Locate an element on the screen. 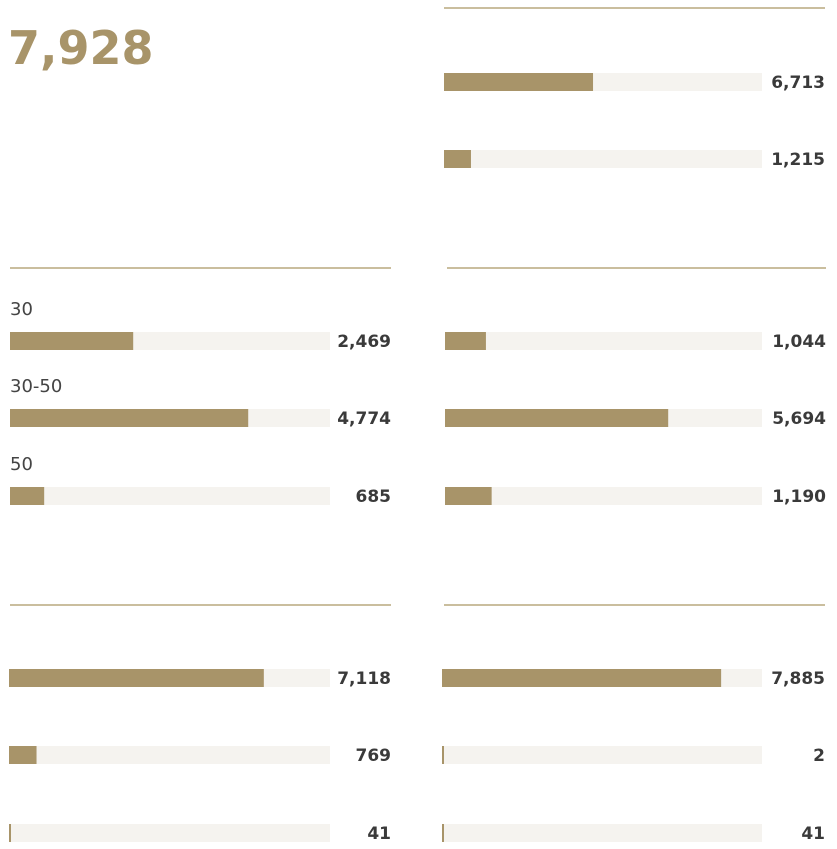 The width and height of the screenshot is (837, 849). bar-value: 6,713 is located at coordinates (798, 83).